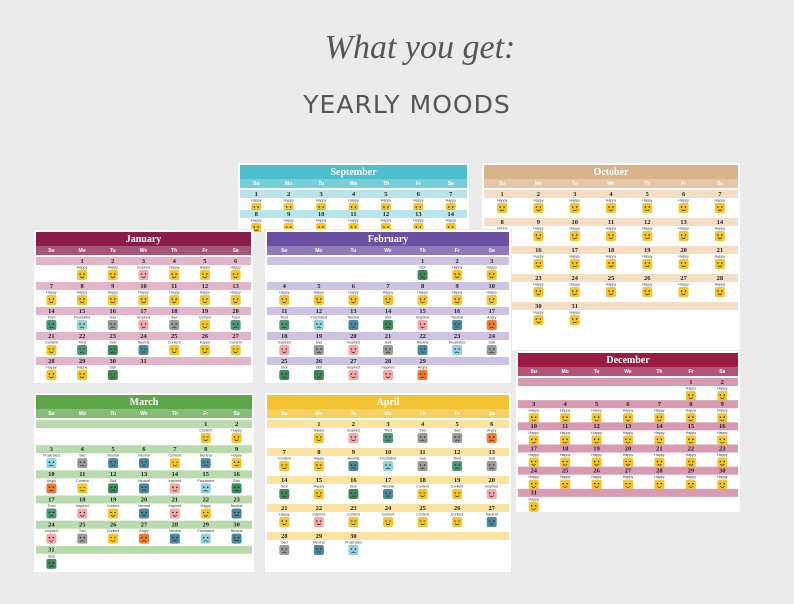  What do you see at coordinates (82, 474) in the screenshot?
I see `day-number: 11` at bounding box center [82, 474].